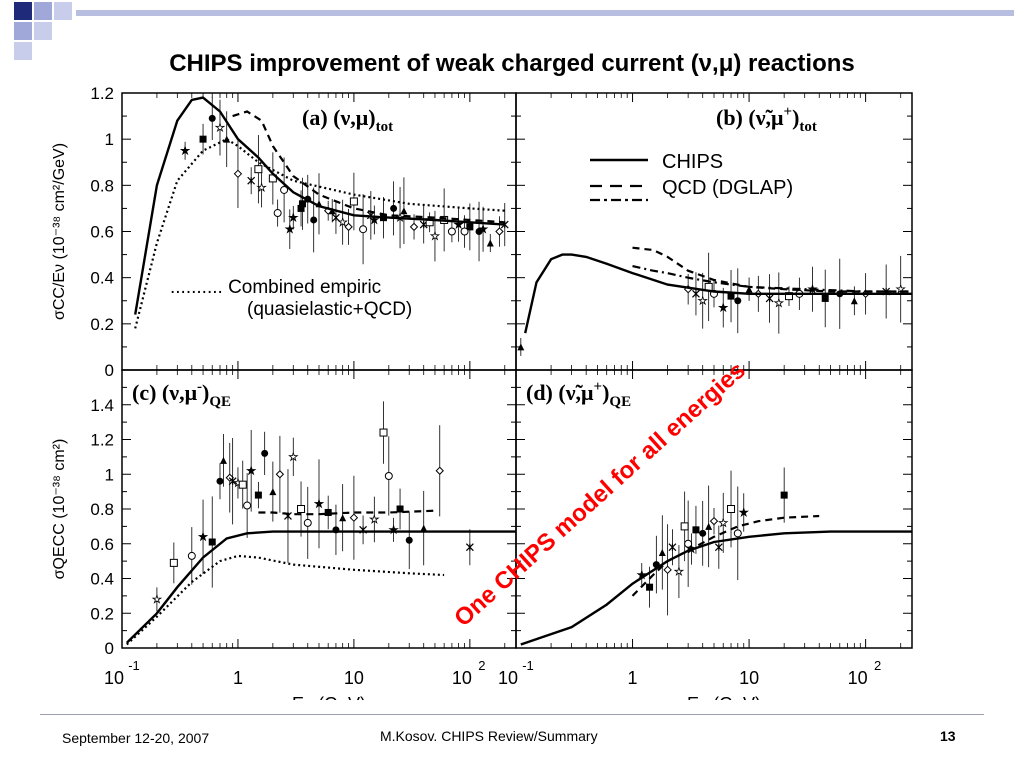  I want to click on panel-a-series-combined-empiric, so click(319, 233).